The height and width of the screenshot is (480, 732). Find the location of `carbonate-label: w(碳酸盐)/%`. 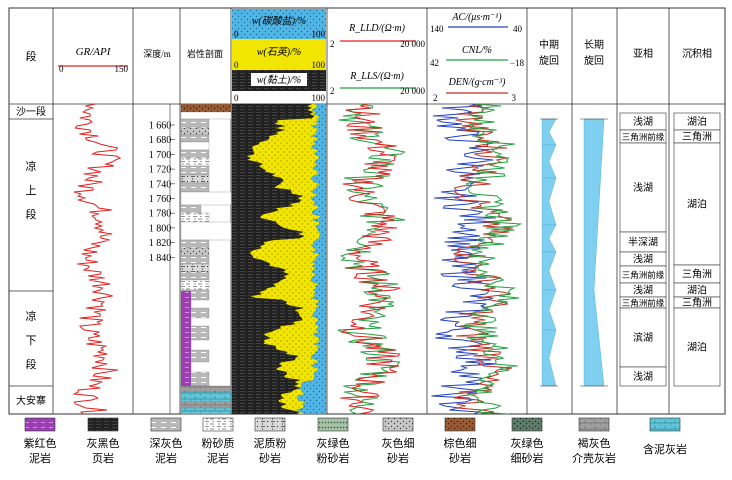

carbonate-label: w(碳酸盐)/% is located at coordinates (279, 21).